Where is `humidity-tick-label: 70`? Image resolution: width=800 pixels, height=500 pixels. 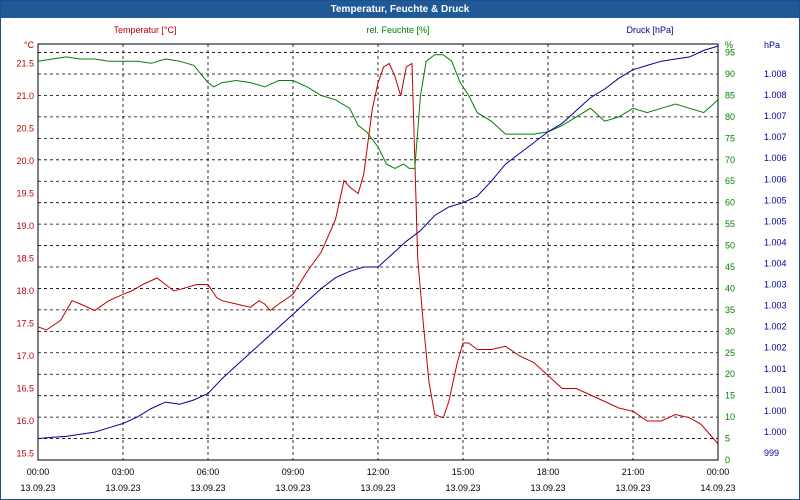 humidity-tick-label: 70 is located at coordinates (730, 160).